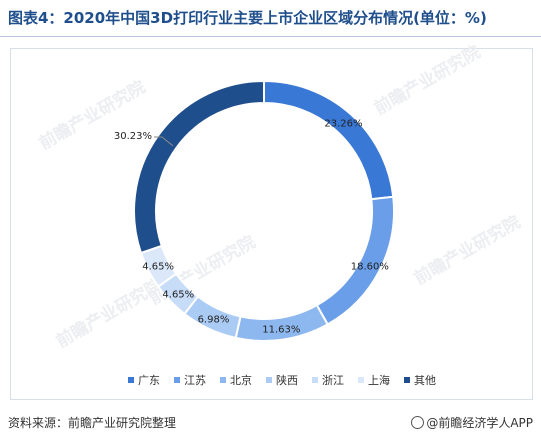 The height and width of the screenshot is (445, 541). I want to click on brand-logo-icon, so click(418, 422).